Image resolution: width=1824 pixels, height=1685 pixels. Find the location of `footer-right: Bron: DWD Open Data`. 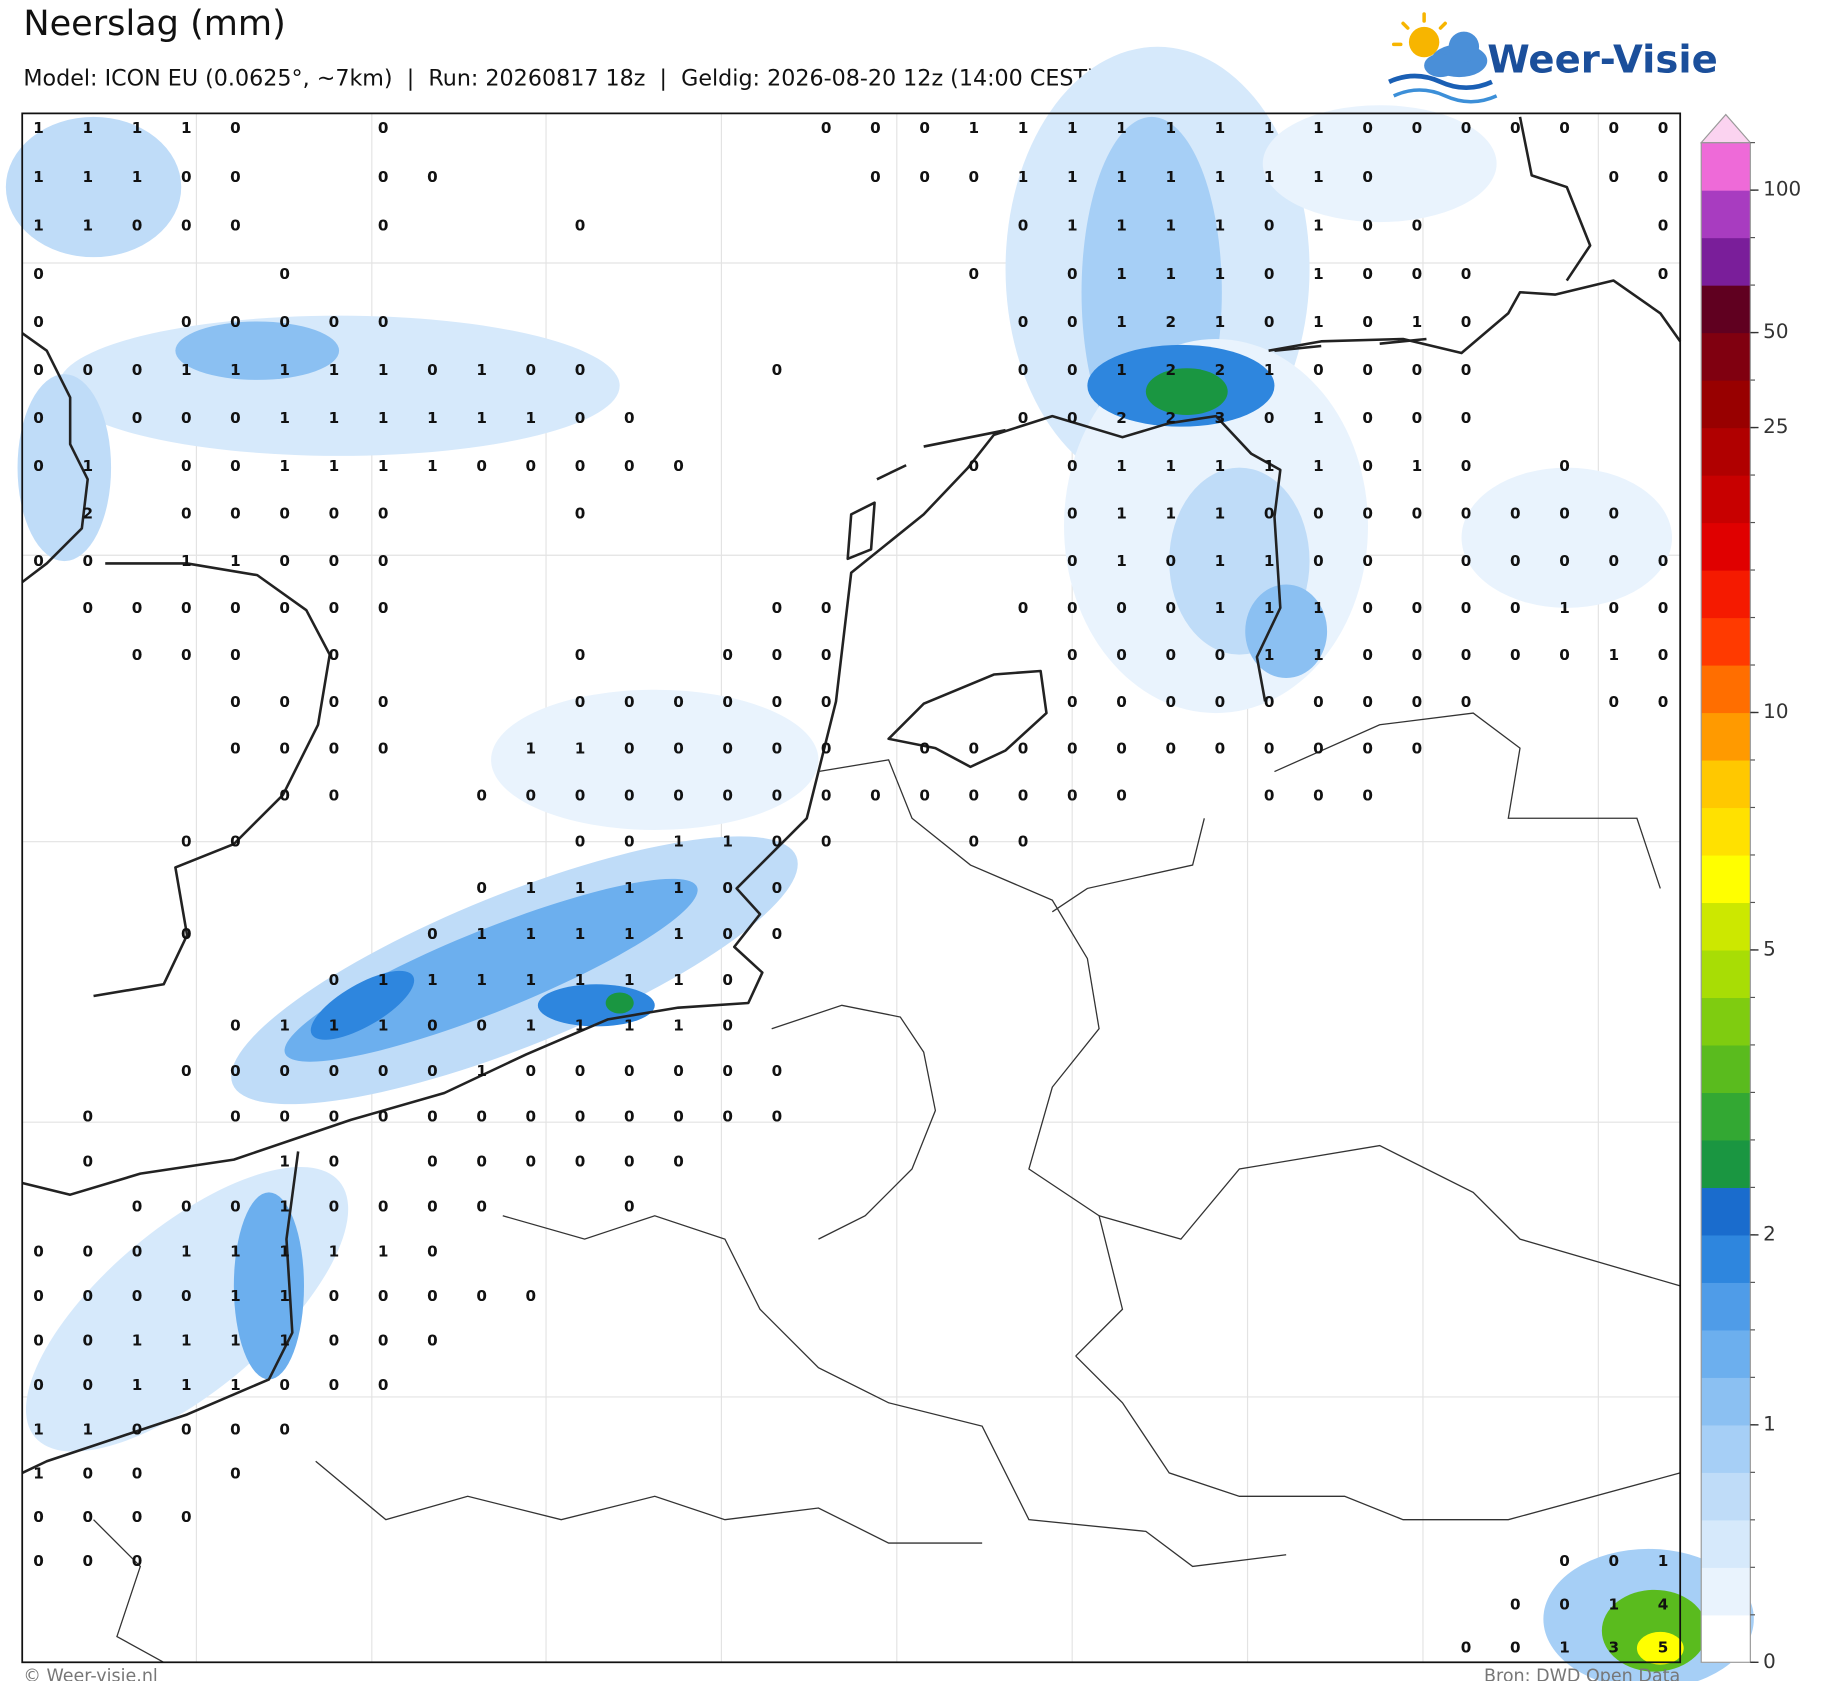

footer-right: Bron: DWD Open Data is located at coordinates (1582, 1673).